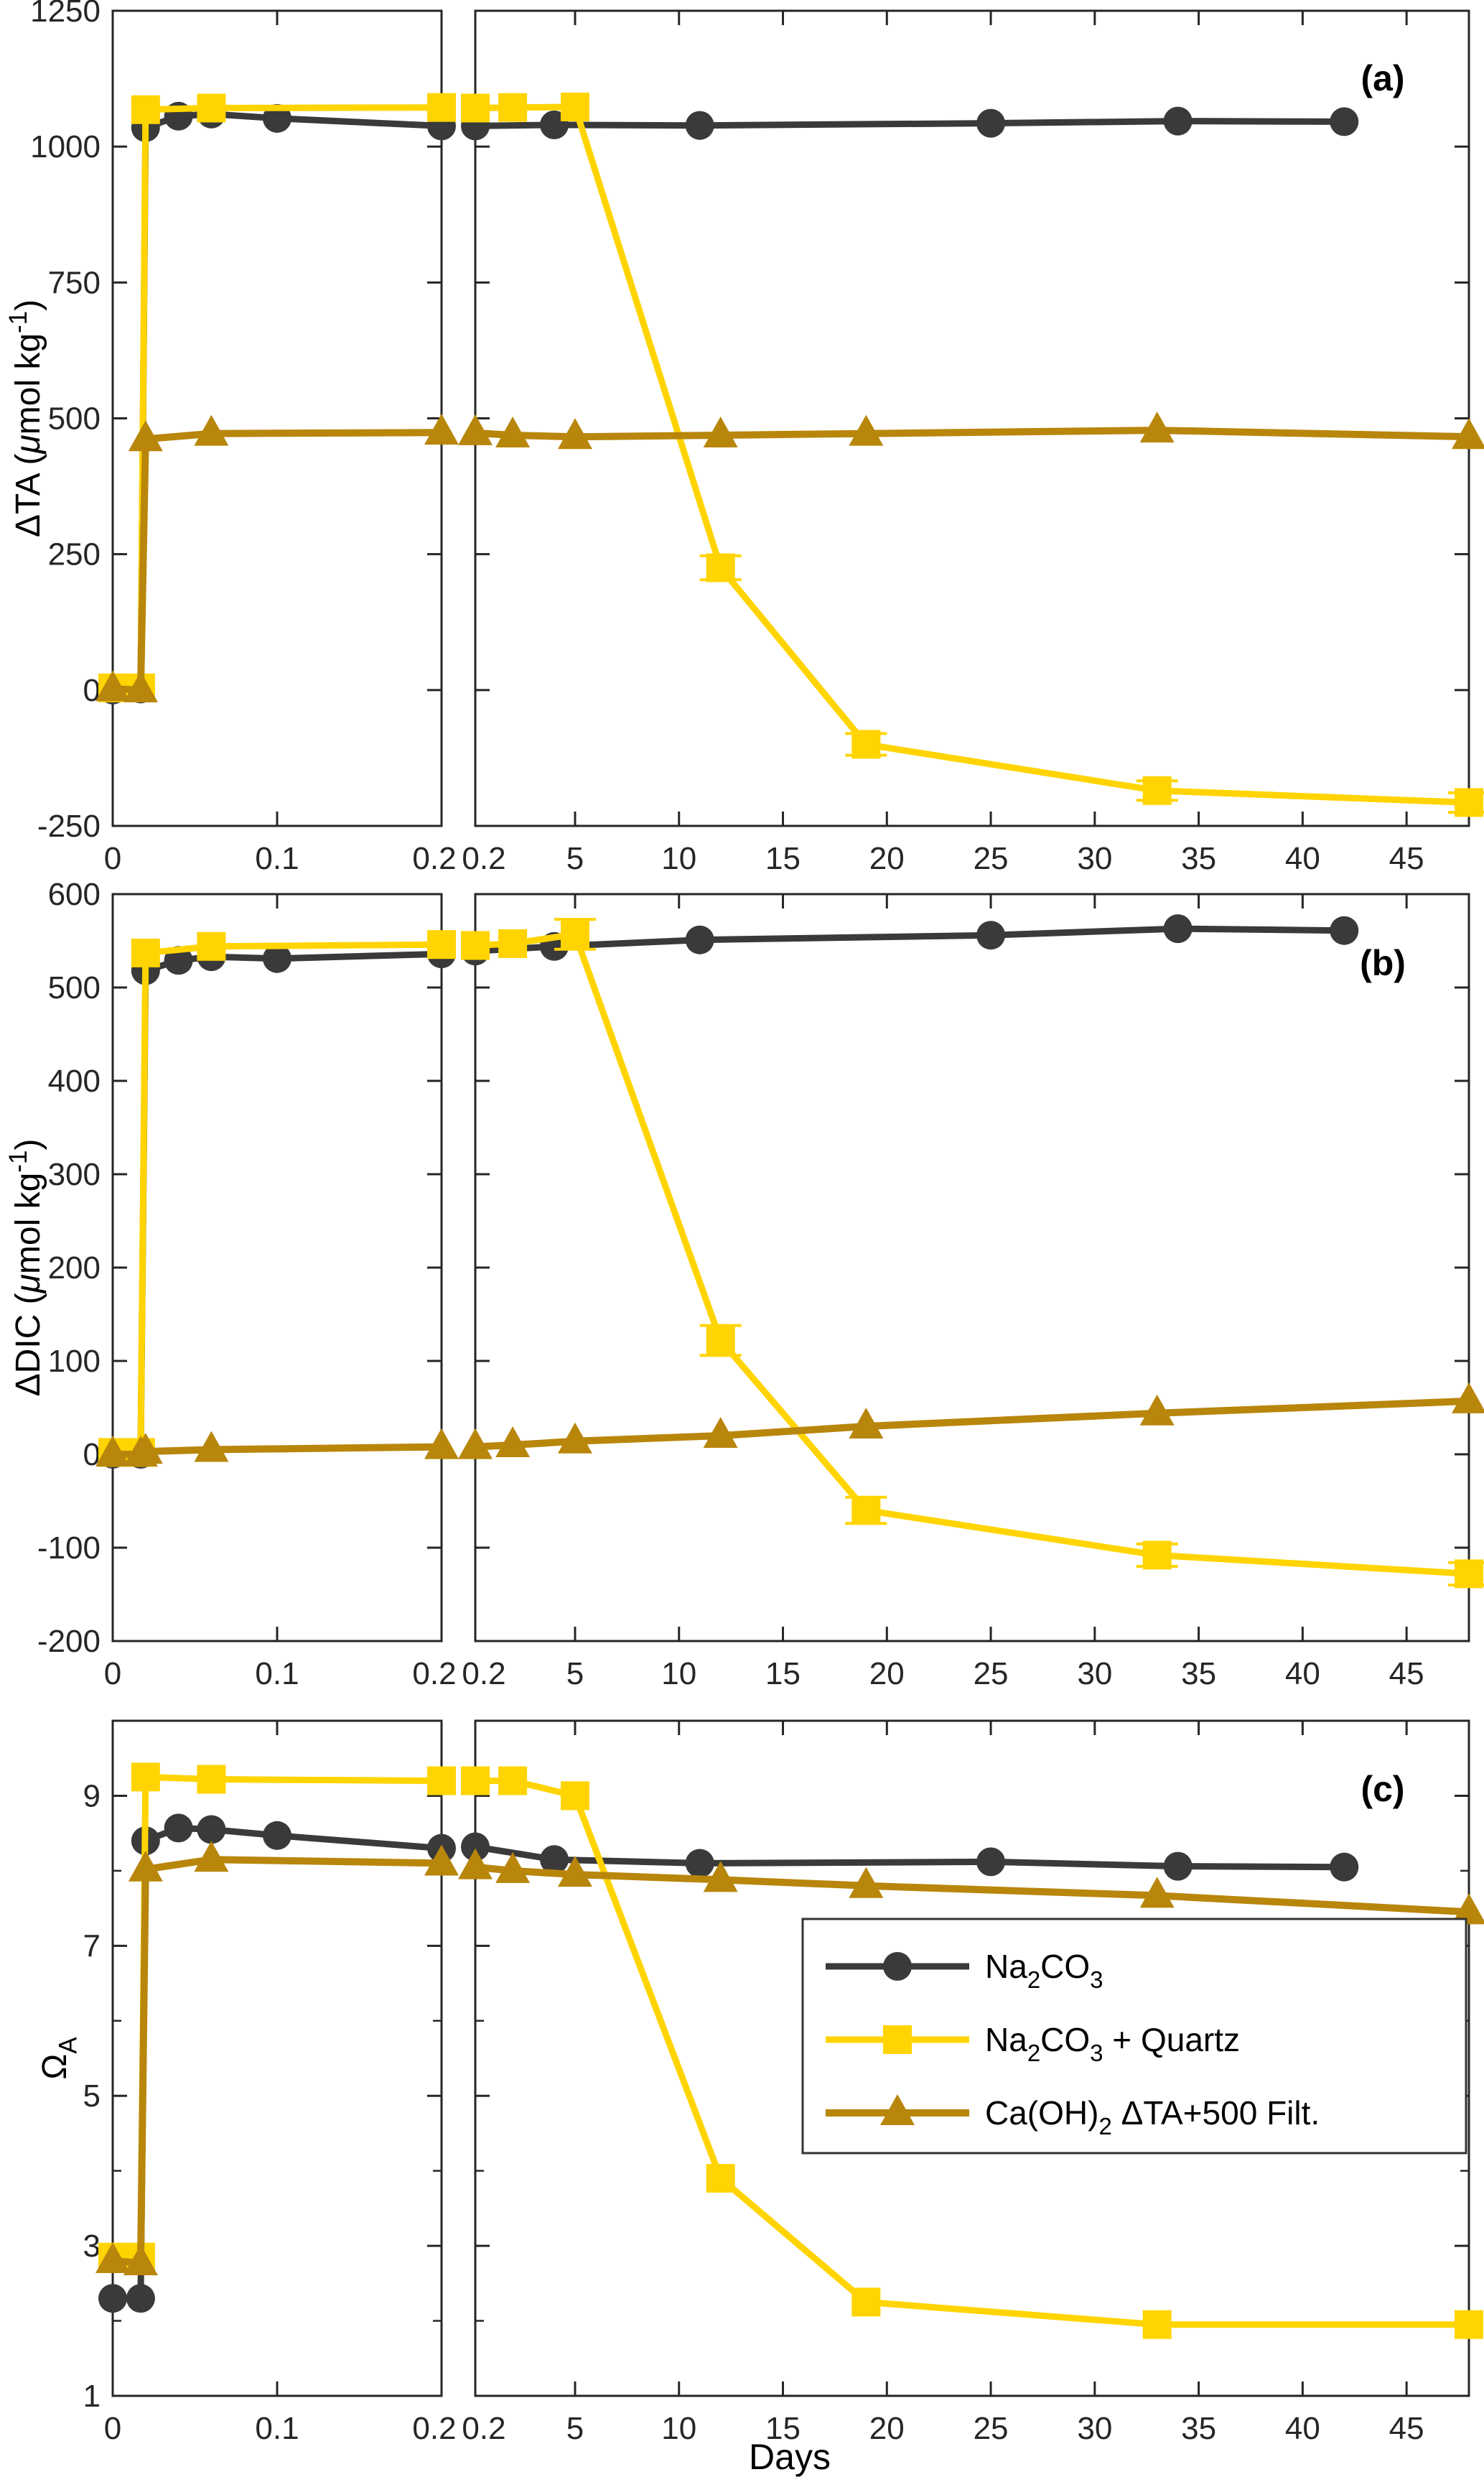 The width and height of the screenshot is (1484, 2477). What do you see at coordinates (92, 2246) in the screenshot?
I see `y-tick-label: 3` at bounding box center [92, 2246].